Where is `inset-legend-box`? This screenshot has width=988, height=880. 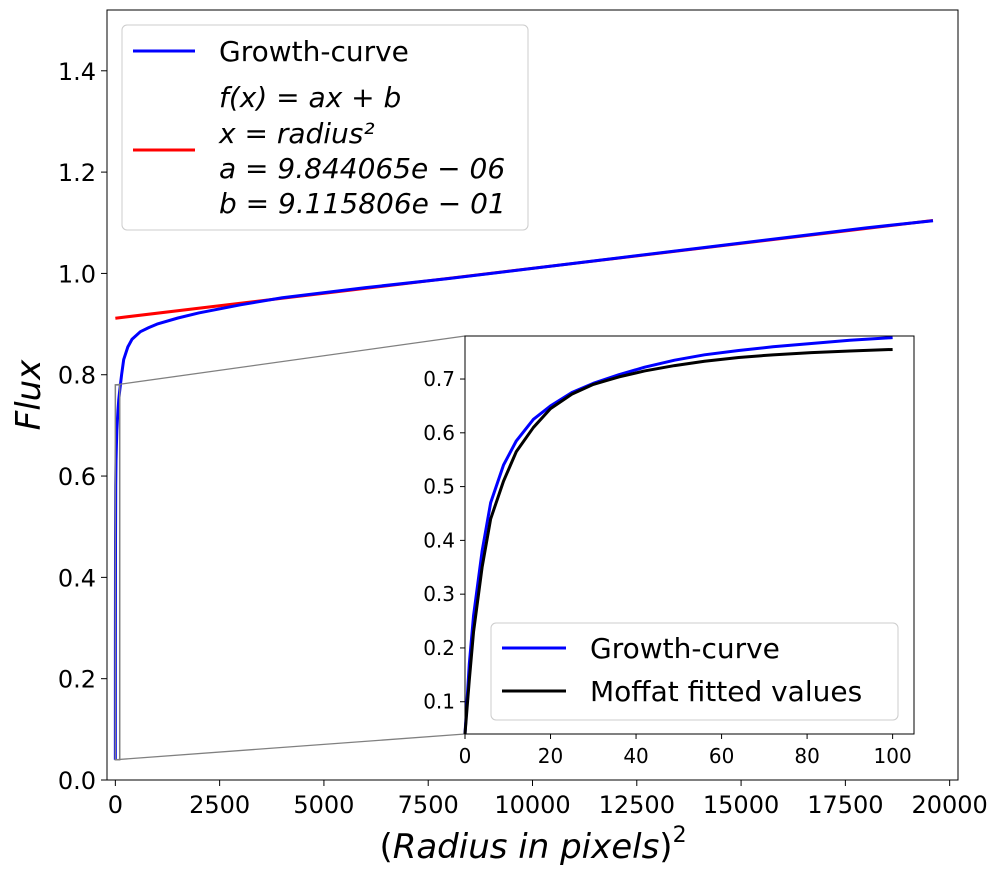 inset-legend-box is located at coordinates (694, 671).